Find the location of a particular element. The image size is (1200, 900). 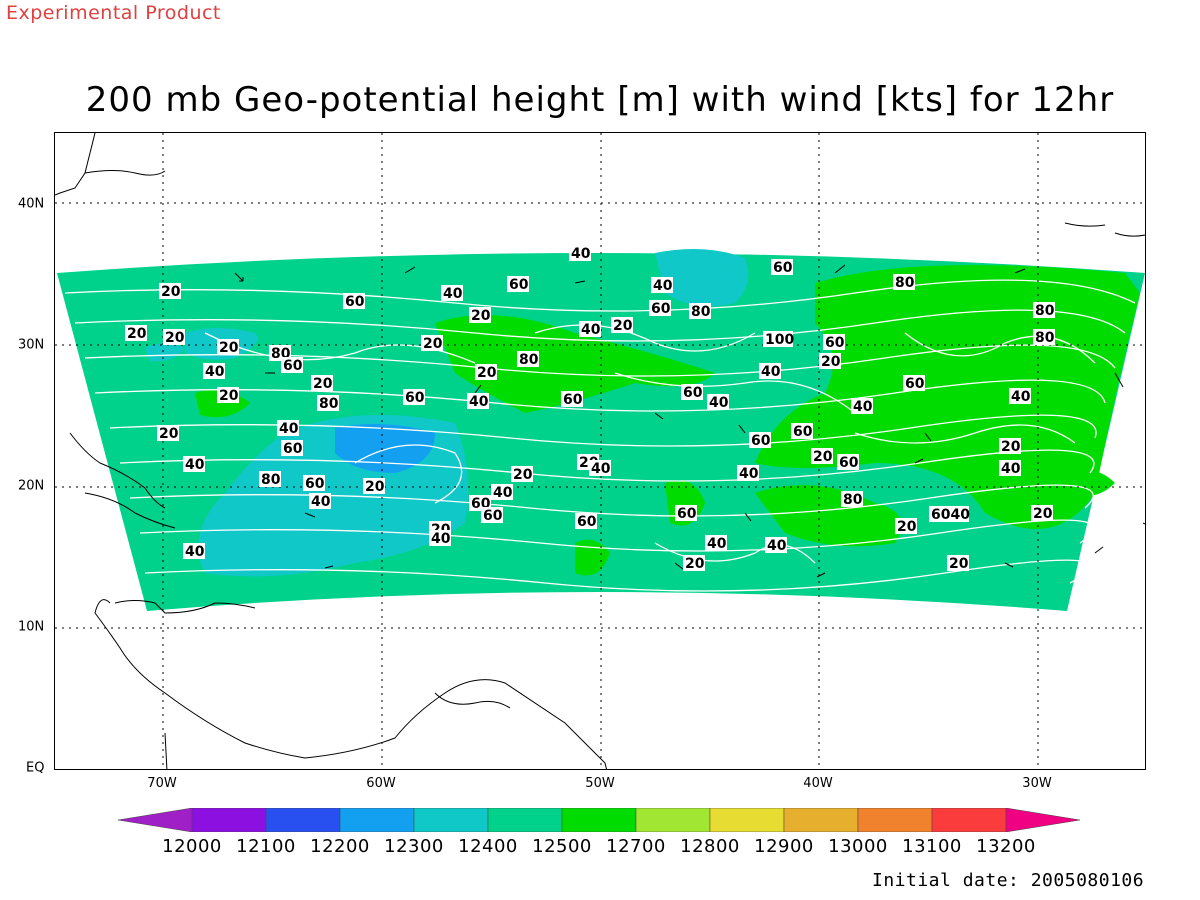

speed-label-80d: 80 is located at coordinates (1044, 337).